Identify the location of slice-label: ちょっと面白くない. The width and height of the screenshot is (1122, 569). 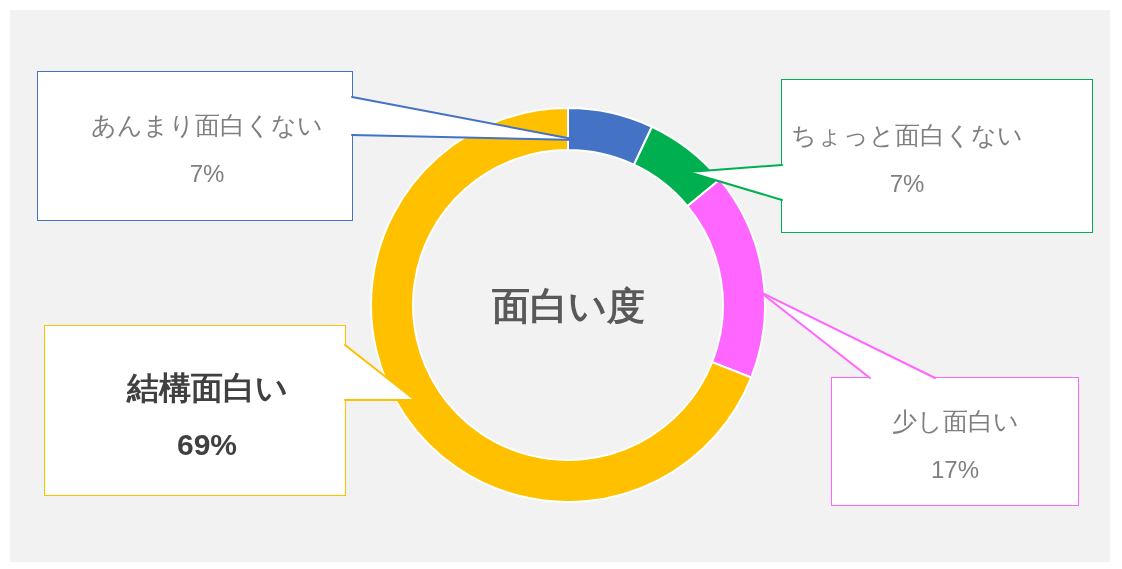
(907, 135).